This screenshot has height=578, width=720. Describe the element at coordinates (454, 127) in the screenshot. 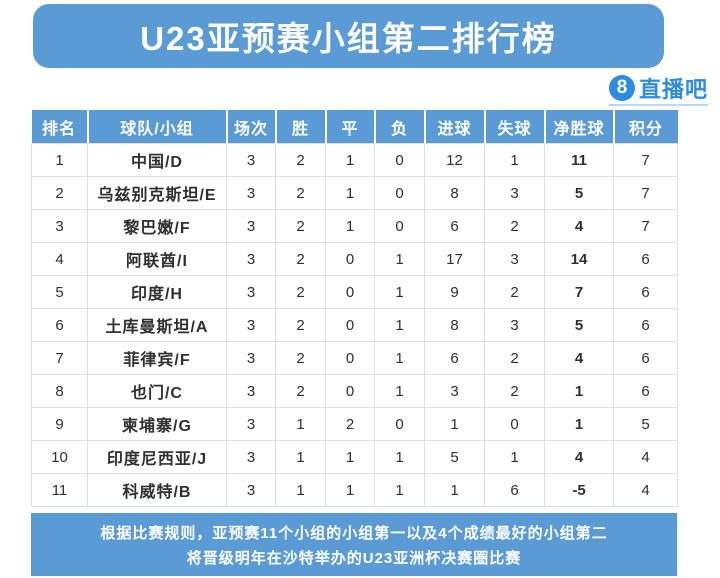

I see `column-header-goals-for: 进球` at that location.